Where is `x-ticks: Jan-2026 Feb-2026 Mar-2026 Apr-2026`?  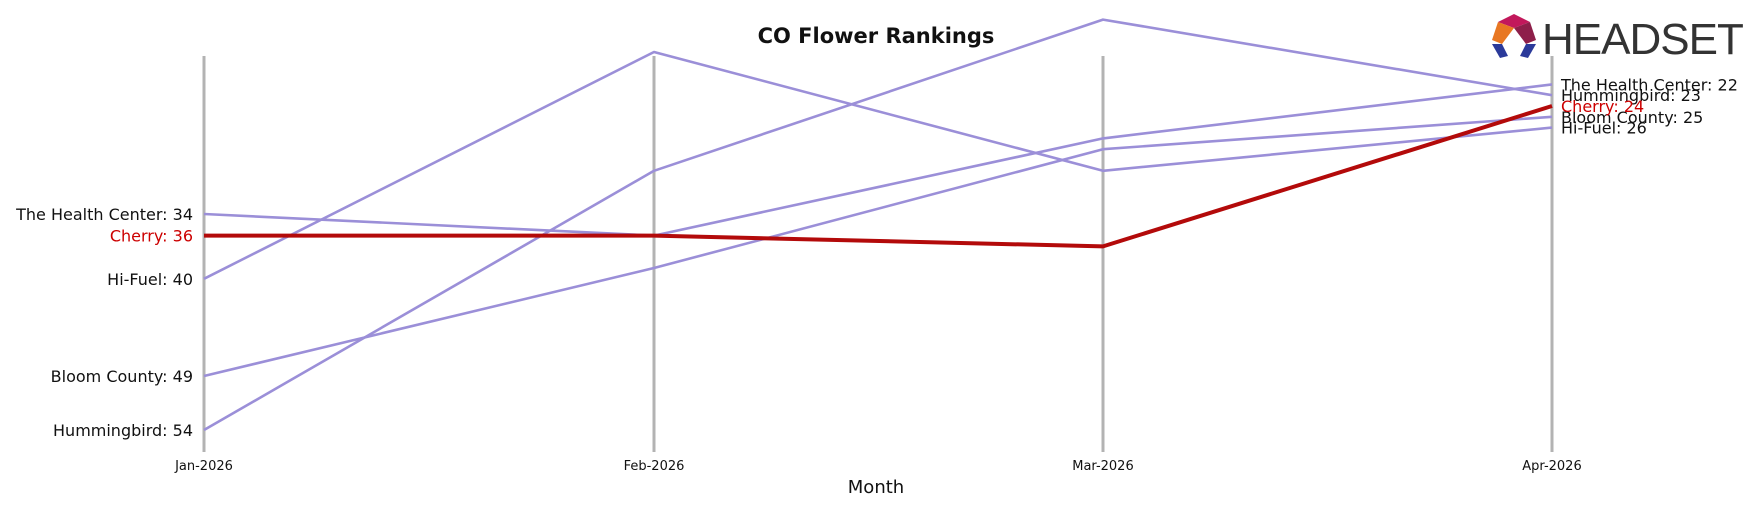
x-ticks: Jan-2026 Feb-2026 Mar-2026 Apr-2026 is located at coordinates (878, 466).